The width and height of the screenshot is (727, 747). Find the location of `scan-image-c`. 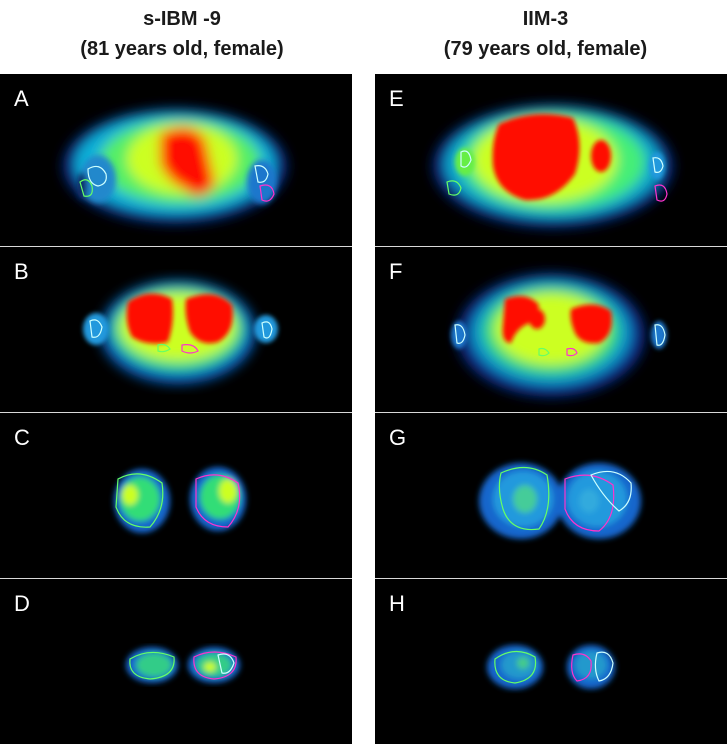

scan-image-c is located at coordinates (180, 500).